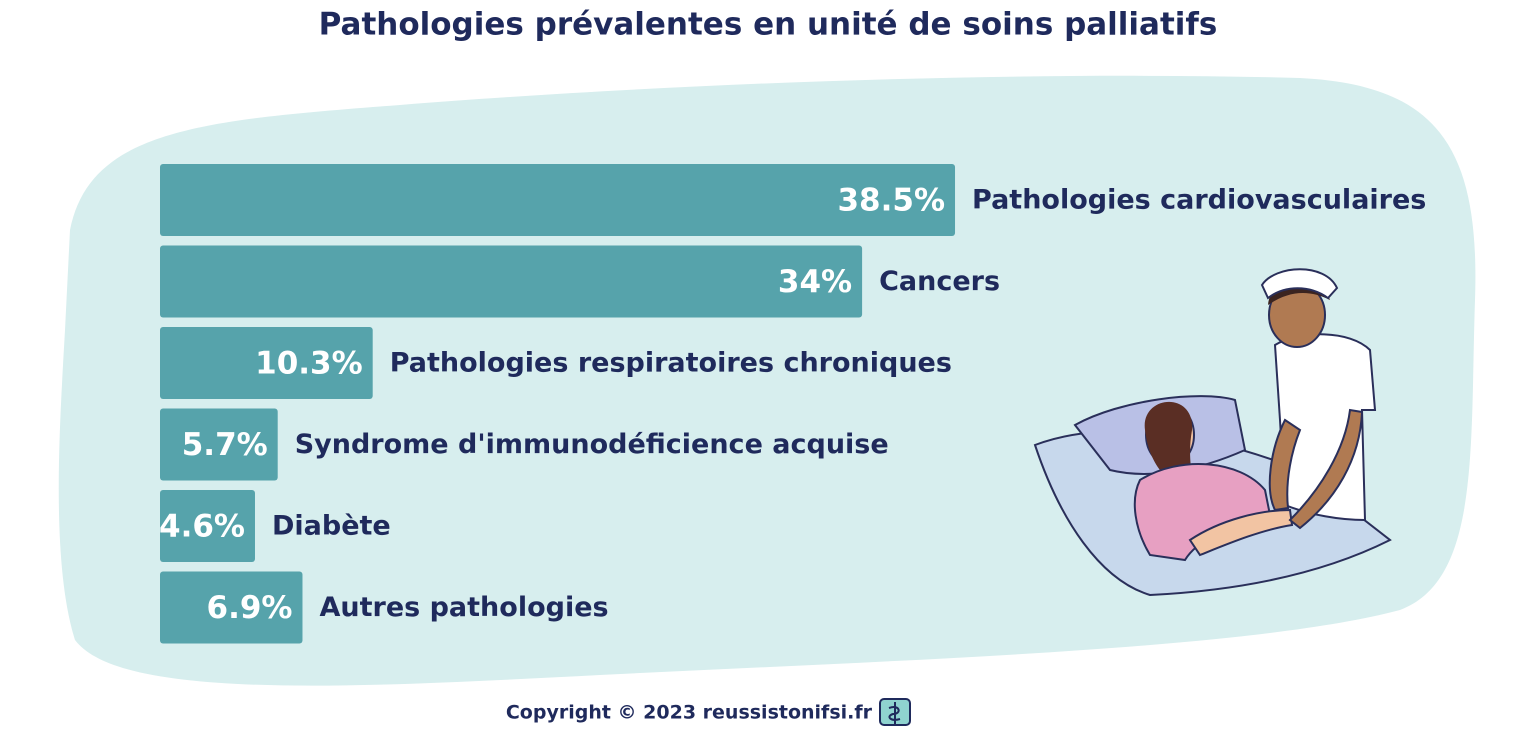 Image resolution: width=1536 pixels, height=739 pixels. I want to click on illustration, so click(1212, 432).